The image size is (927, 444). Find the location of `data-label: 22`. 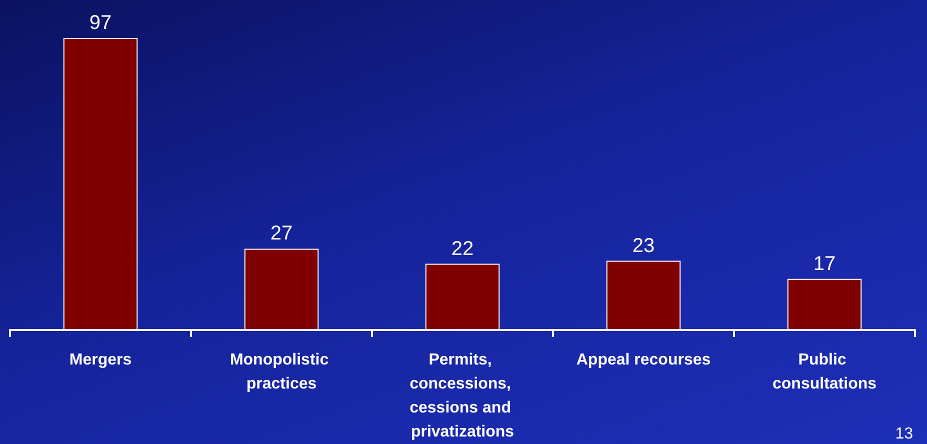

data-label: 22 is located at coordinates (462, 249).